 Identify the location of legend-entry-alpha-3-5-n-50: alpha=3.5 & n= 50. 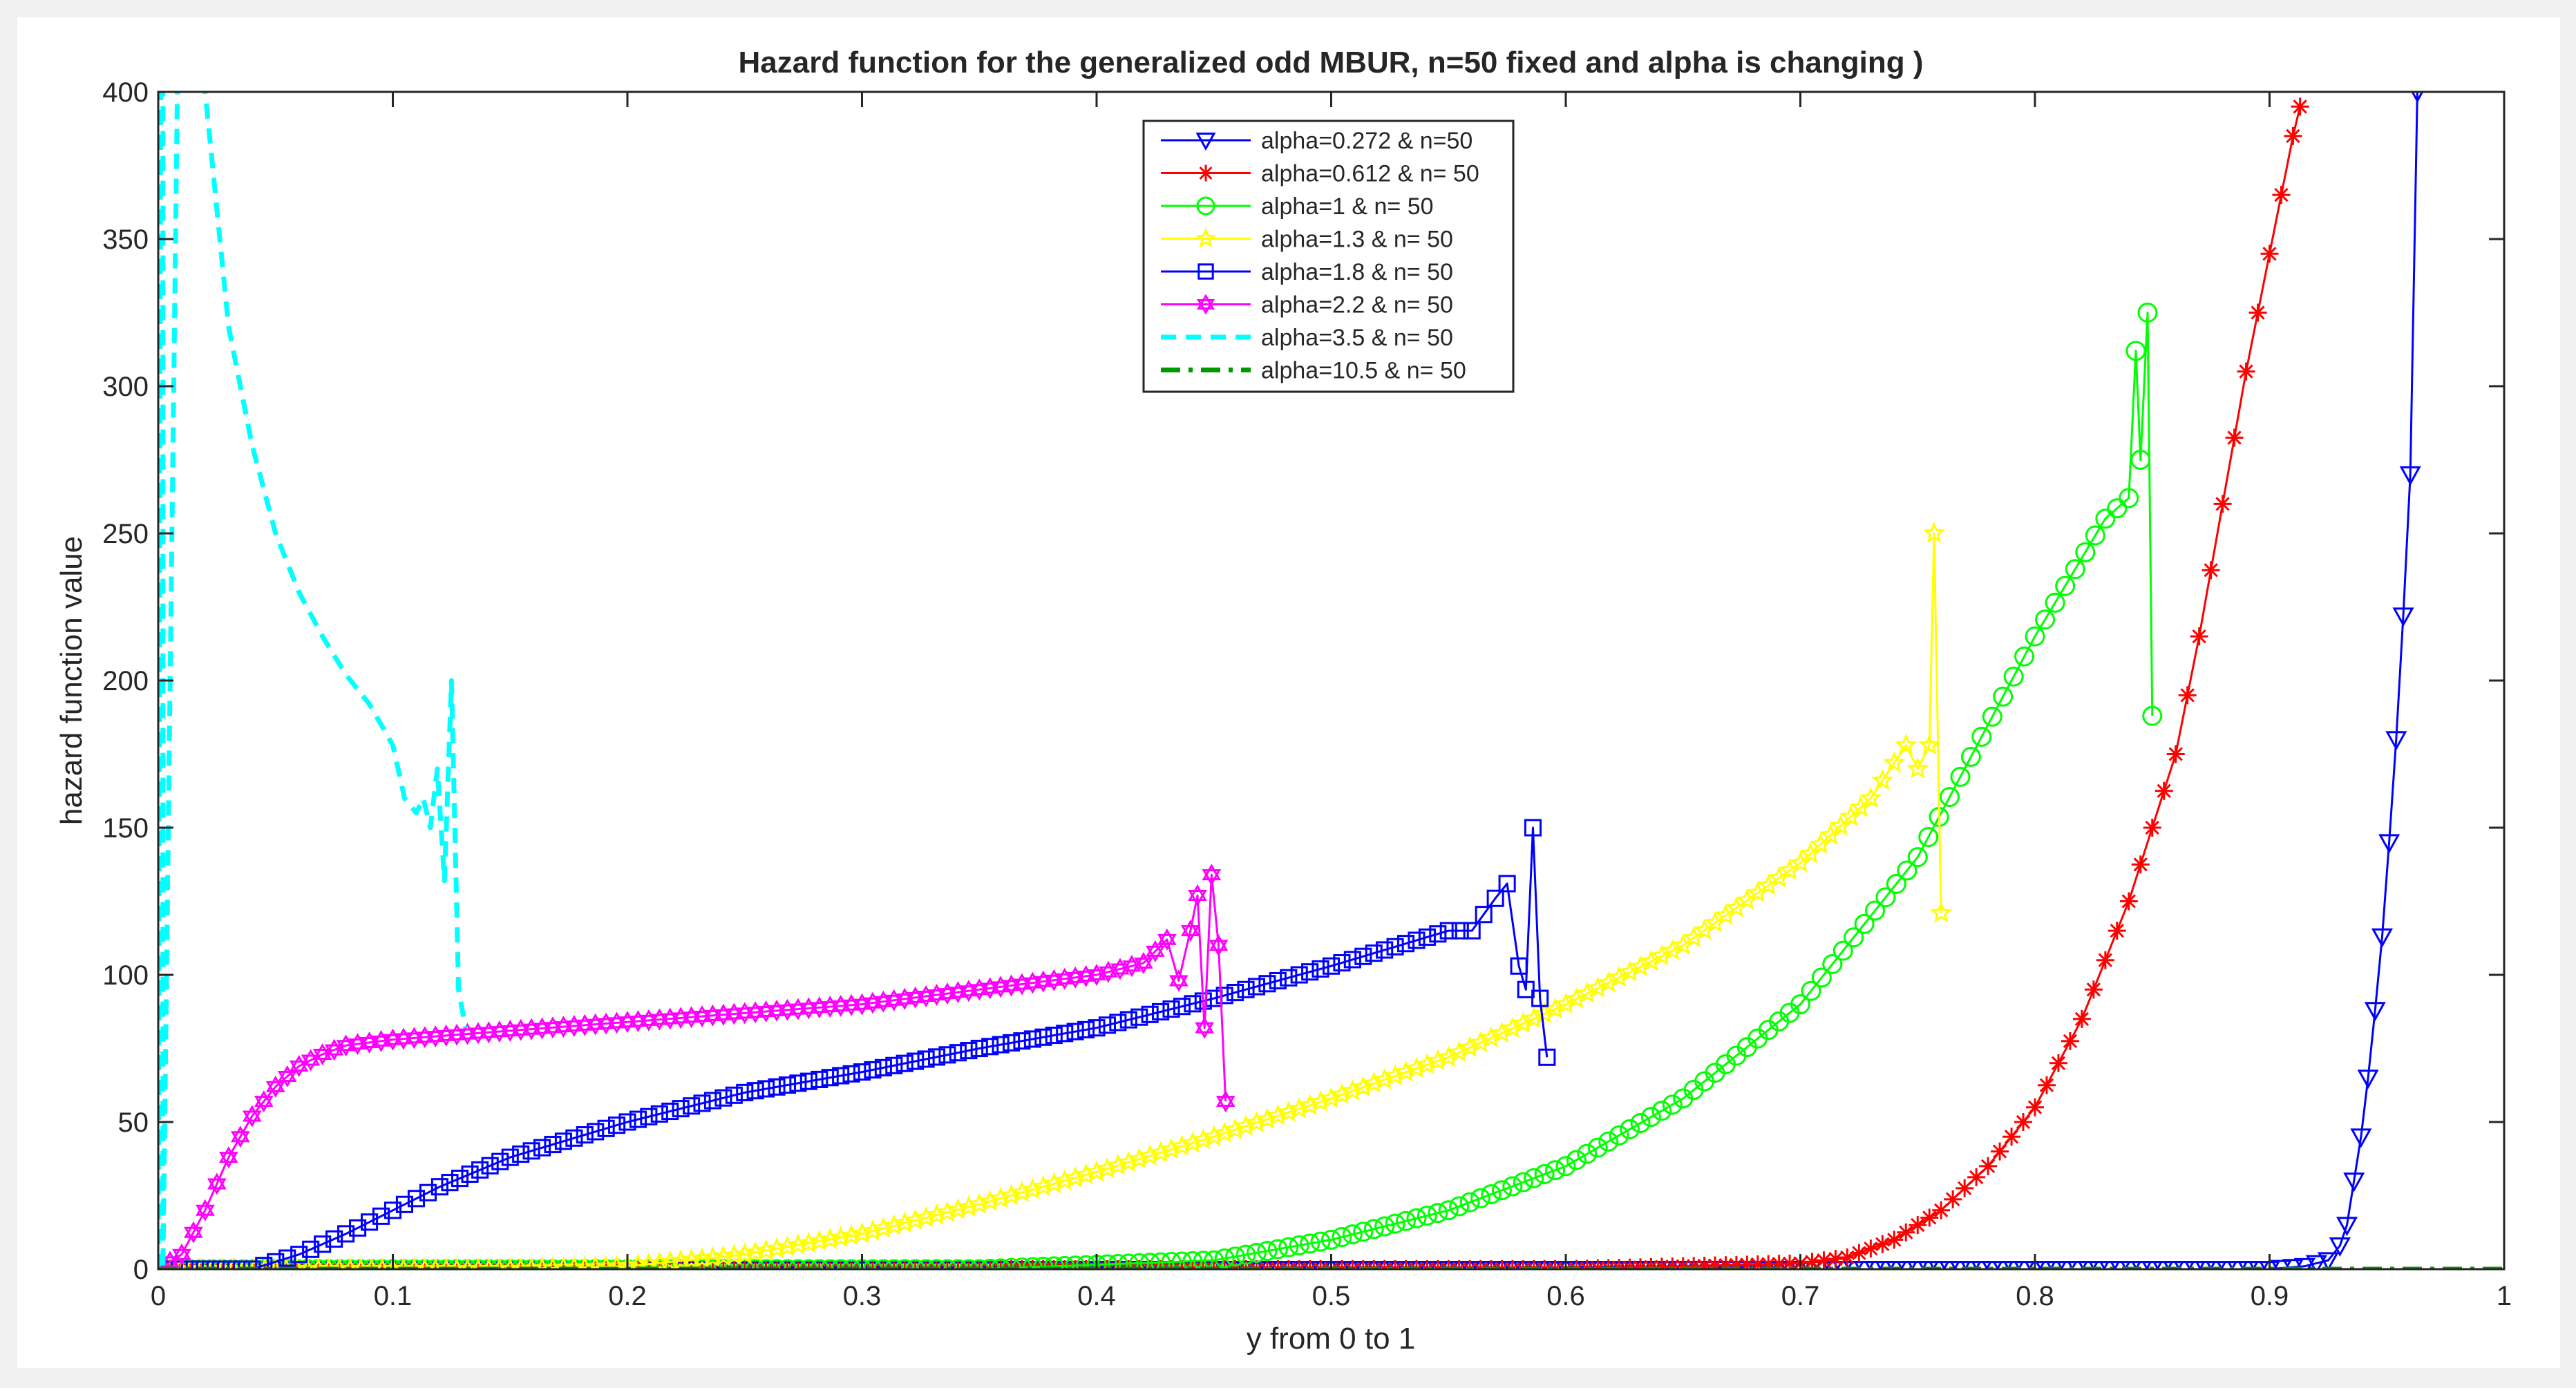
(1307, 338).